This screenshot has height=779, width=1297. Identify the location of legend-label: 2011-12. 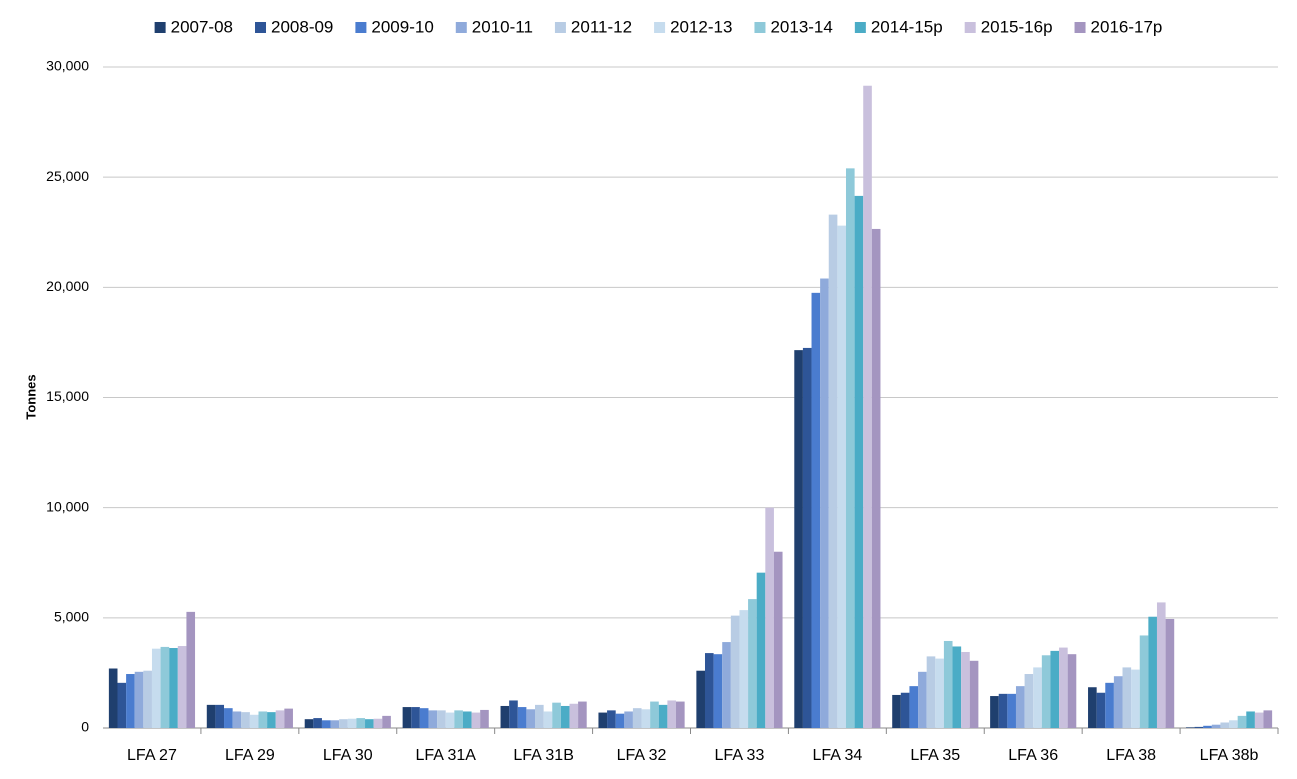
(601, 26).